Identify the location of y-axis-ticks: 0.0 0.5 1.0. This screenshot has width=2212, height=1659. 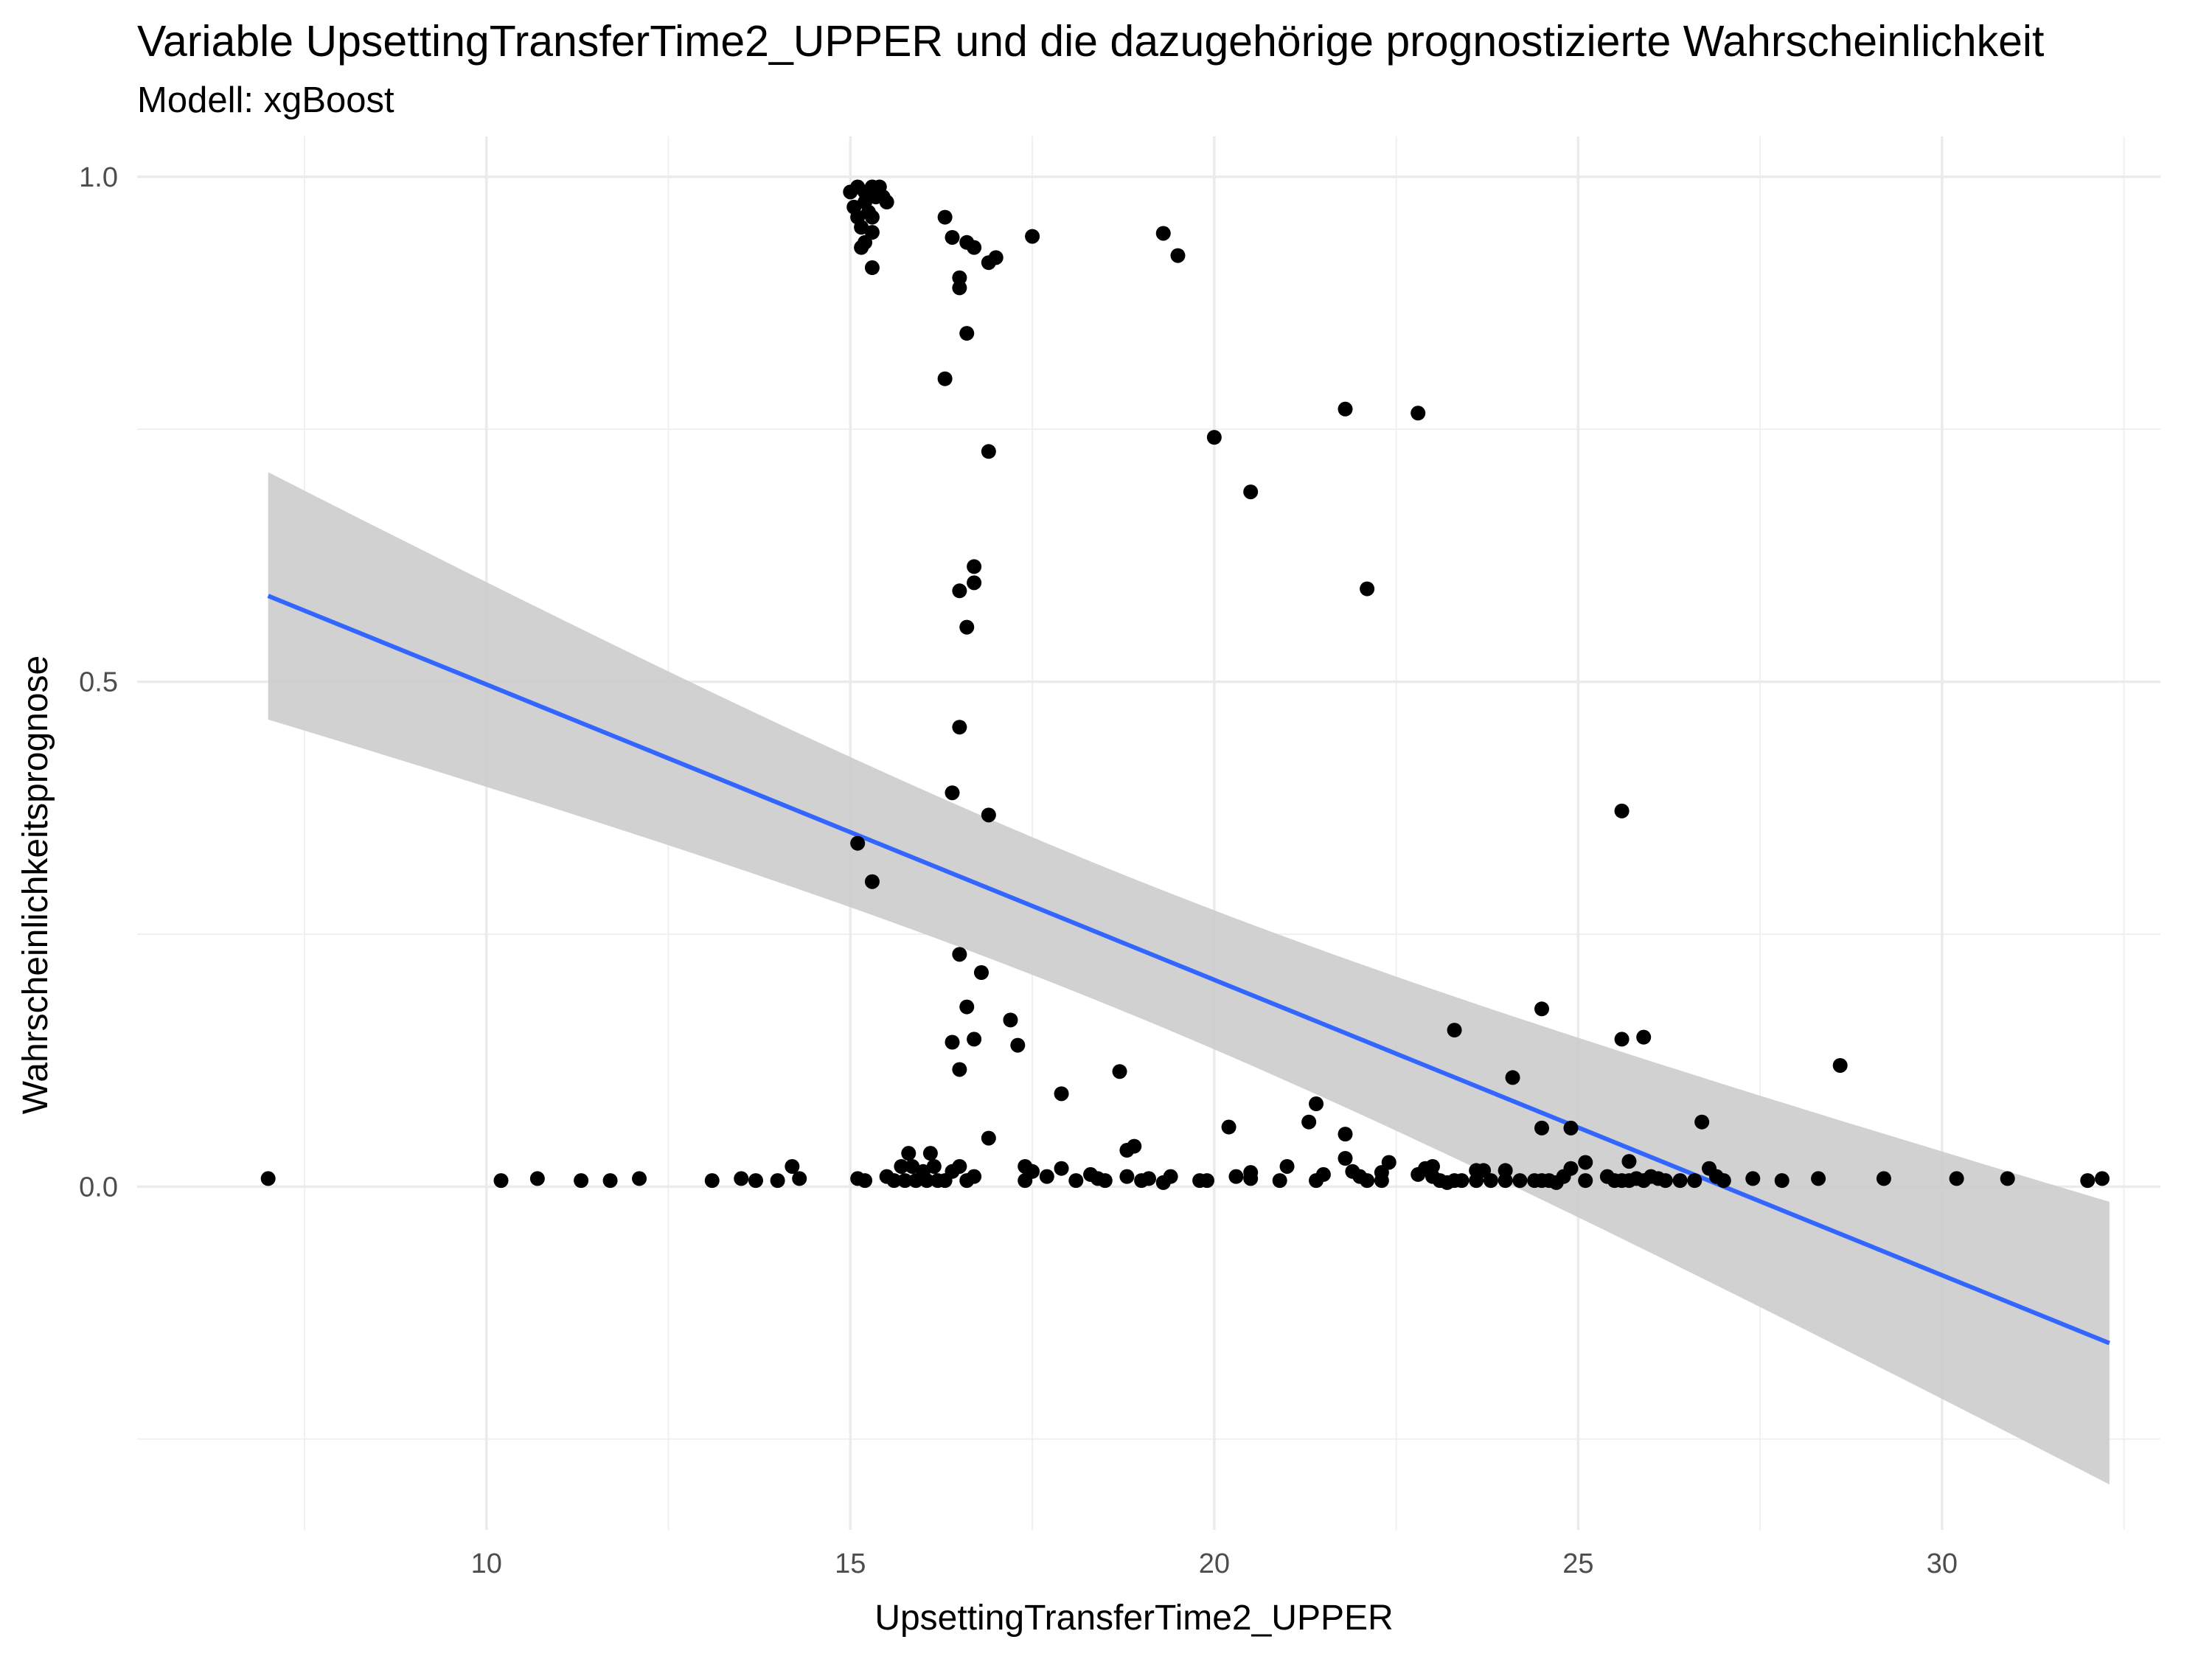
(98, 682).